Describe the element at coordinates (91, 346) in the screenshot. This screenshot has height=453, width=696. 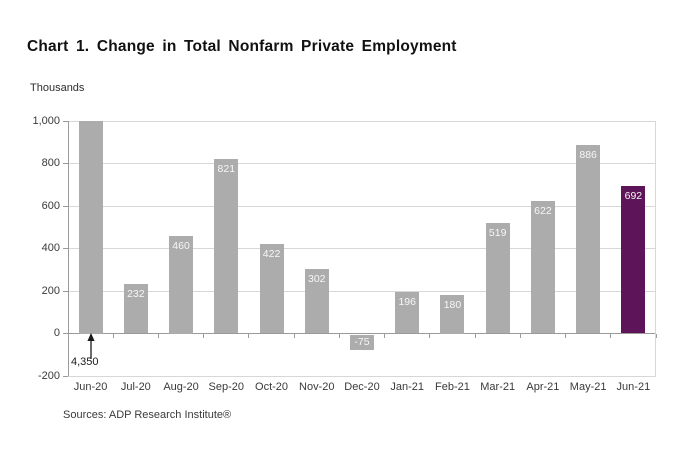
I see `annotation-arrow-icon` at that location.